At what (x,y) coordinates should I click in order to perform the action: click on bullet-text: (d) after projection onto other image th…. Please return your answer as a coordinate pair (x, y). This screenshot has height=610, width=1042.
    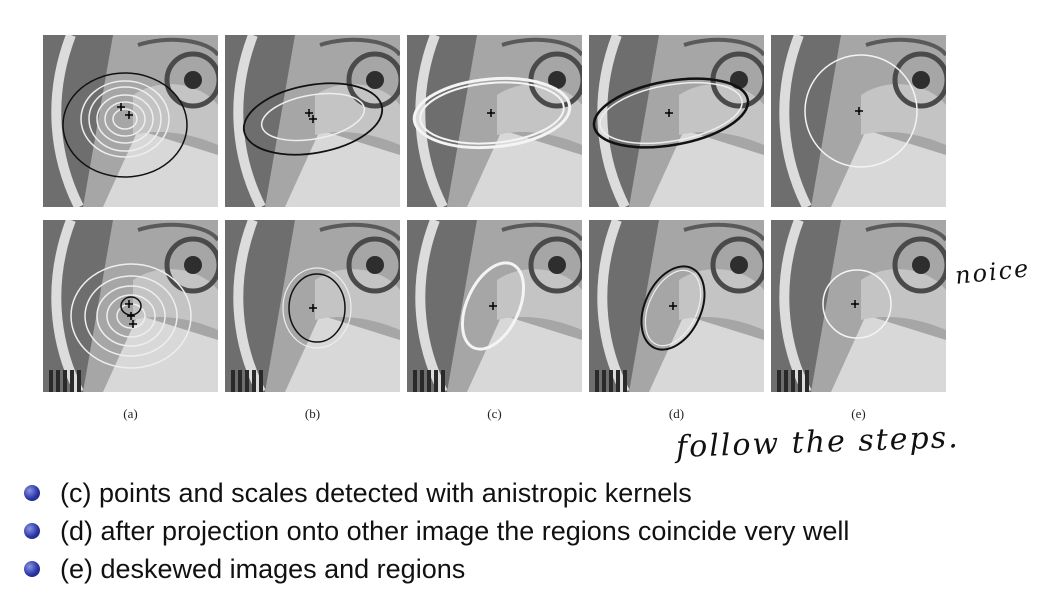
    Looking at the image, I should click on (455, 531).